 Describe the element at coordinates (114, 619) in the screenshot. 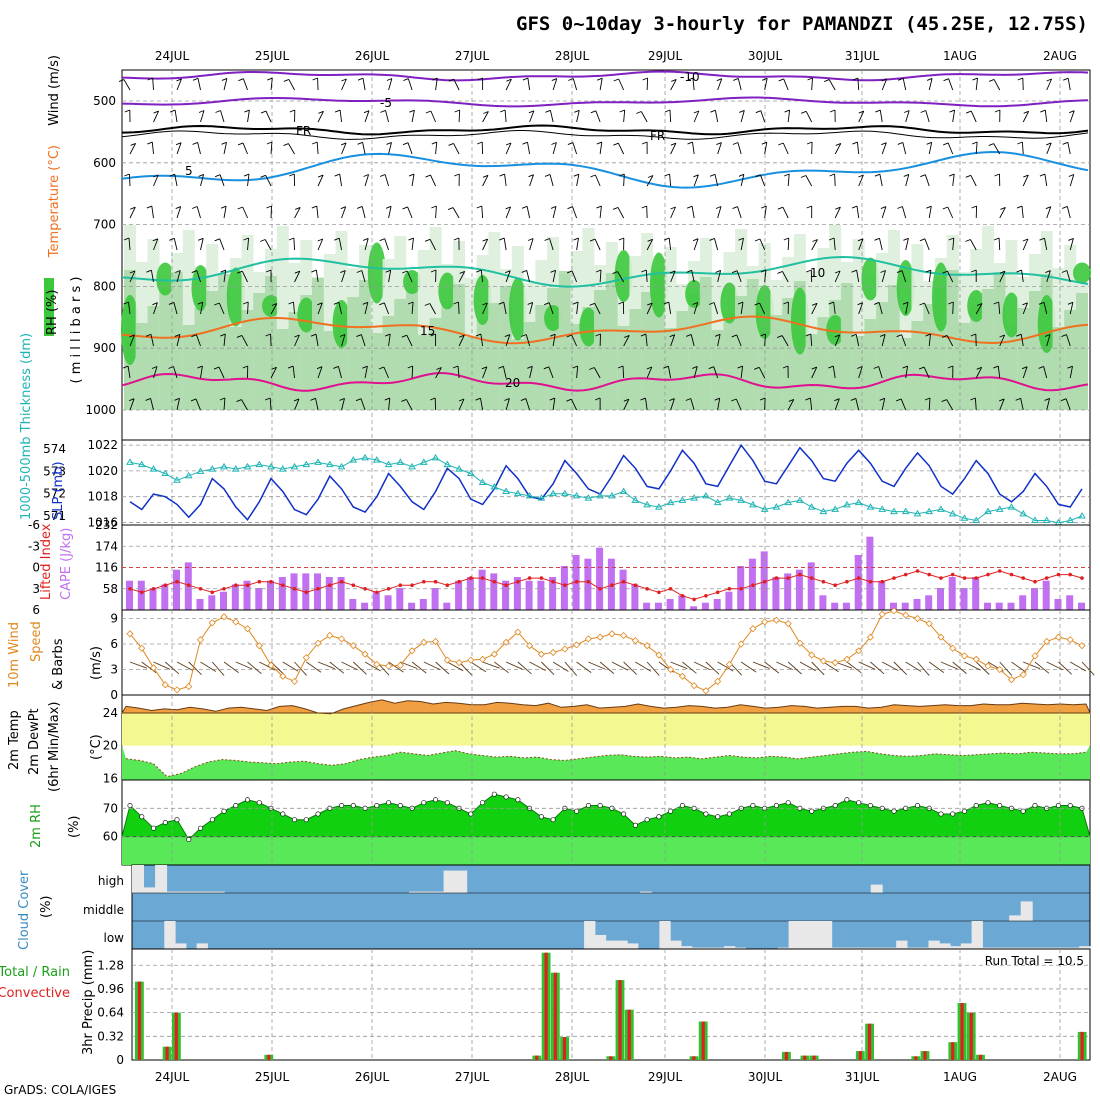

I see `wind-tick-9: 9` at that location.